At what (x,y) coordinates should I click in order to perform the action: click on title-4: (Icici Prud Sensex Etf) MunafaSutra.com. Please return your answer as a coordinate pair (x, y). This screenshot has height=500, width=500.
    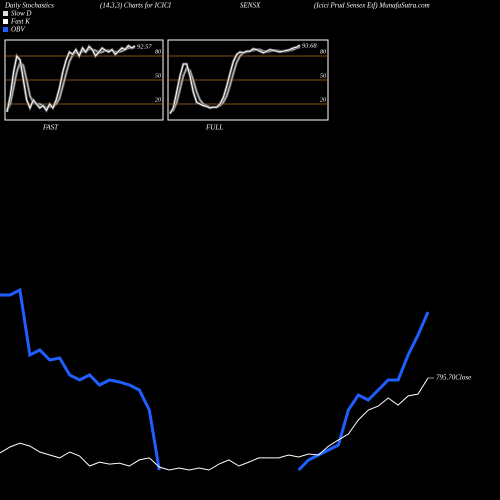
    Looking at the image, I should click on (372, 6).